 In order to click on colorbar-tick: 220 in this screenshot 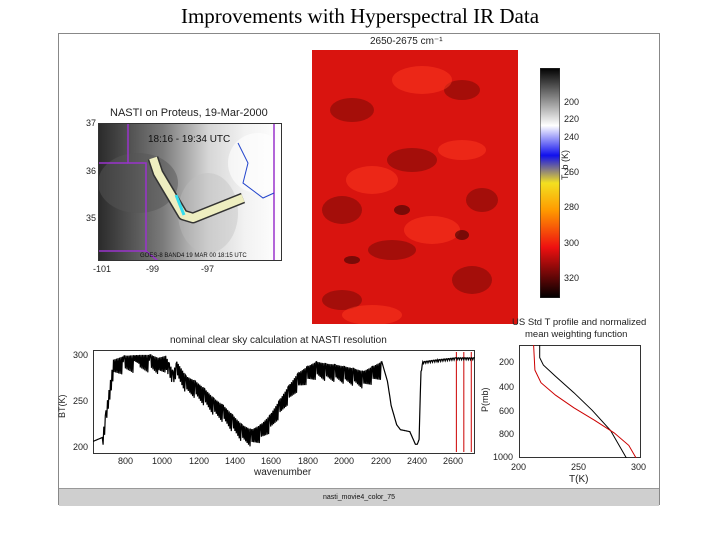, I will do `click(572, 119)`.